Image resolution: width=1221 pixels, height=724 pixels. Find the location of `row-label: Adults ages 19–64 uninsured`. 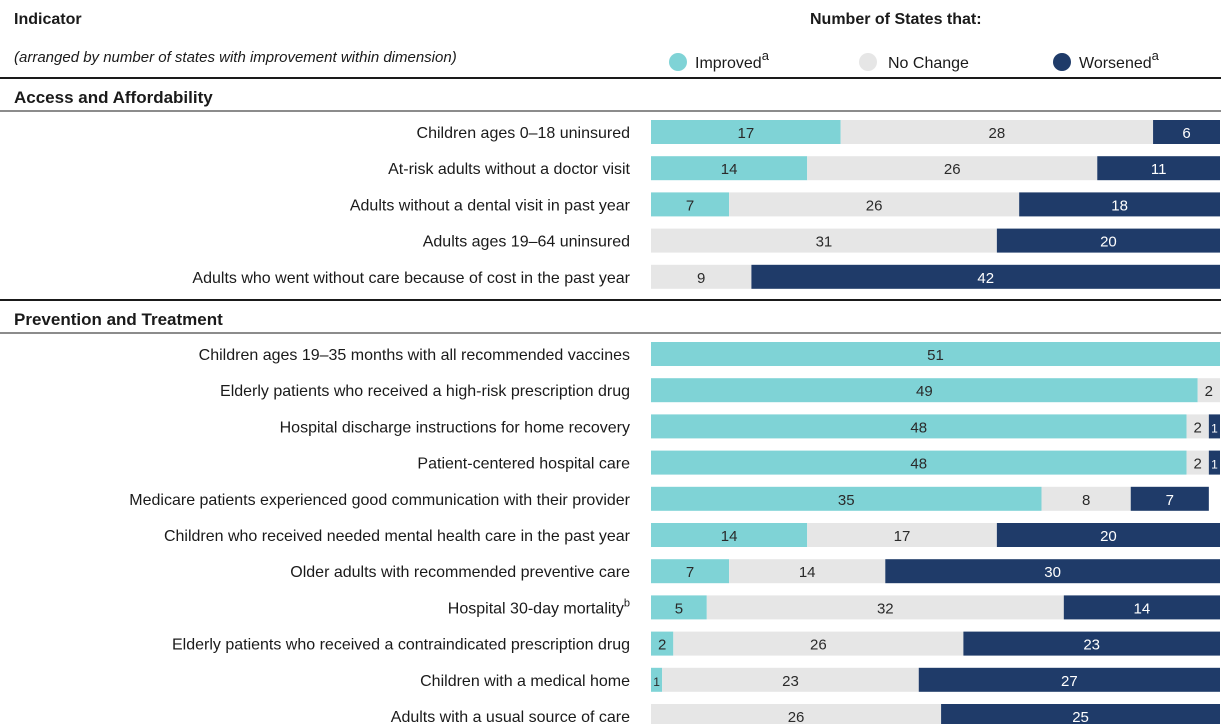

row-label: Adults ages 19–64 uninsured is located at coordinates (526, 242).